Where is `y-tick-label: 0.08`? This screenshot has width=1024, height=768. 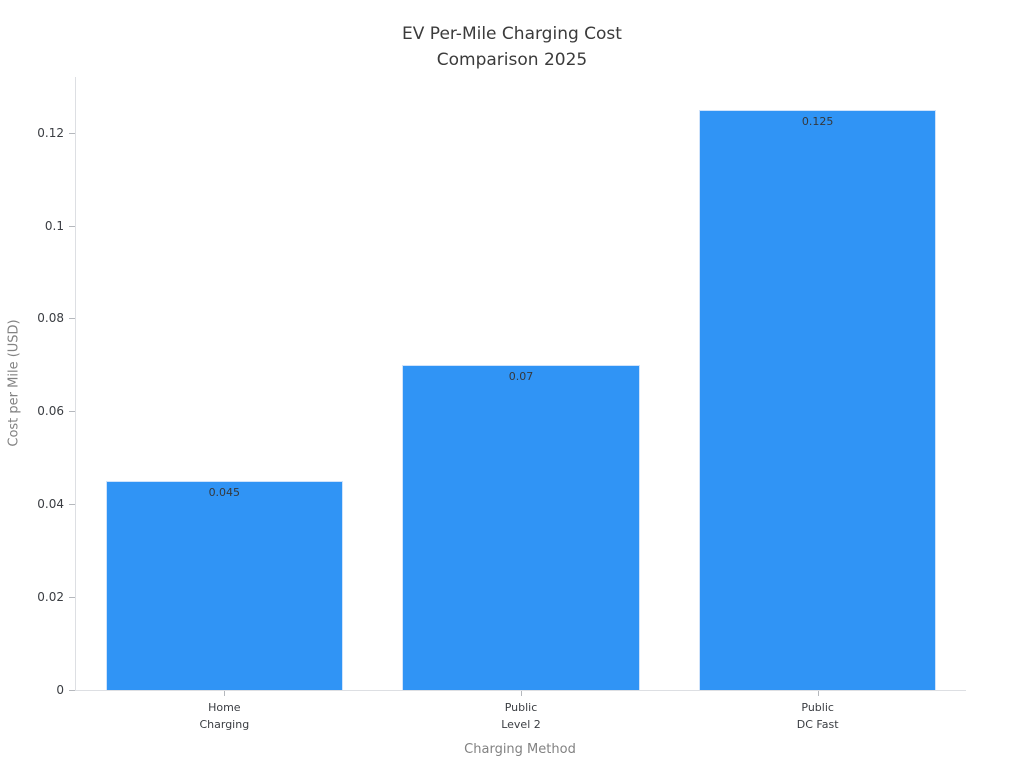 y-tick-label: 0.08 is located at coordinates (50, 318).